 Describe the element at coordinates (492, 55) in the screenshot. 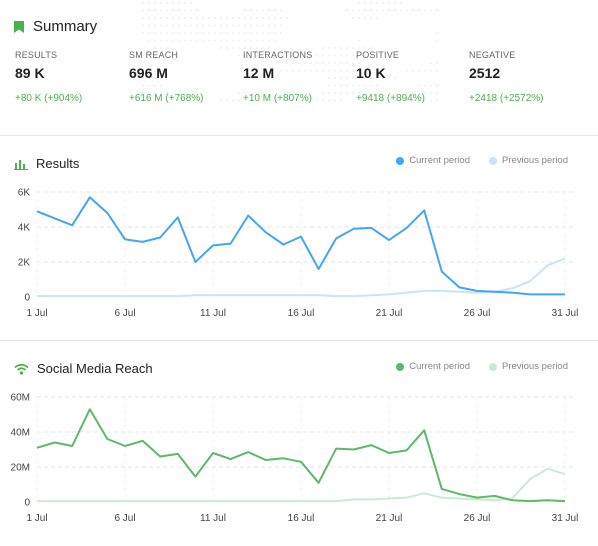

I see `stat-label: NEGATIVE` at that location.